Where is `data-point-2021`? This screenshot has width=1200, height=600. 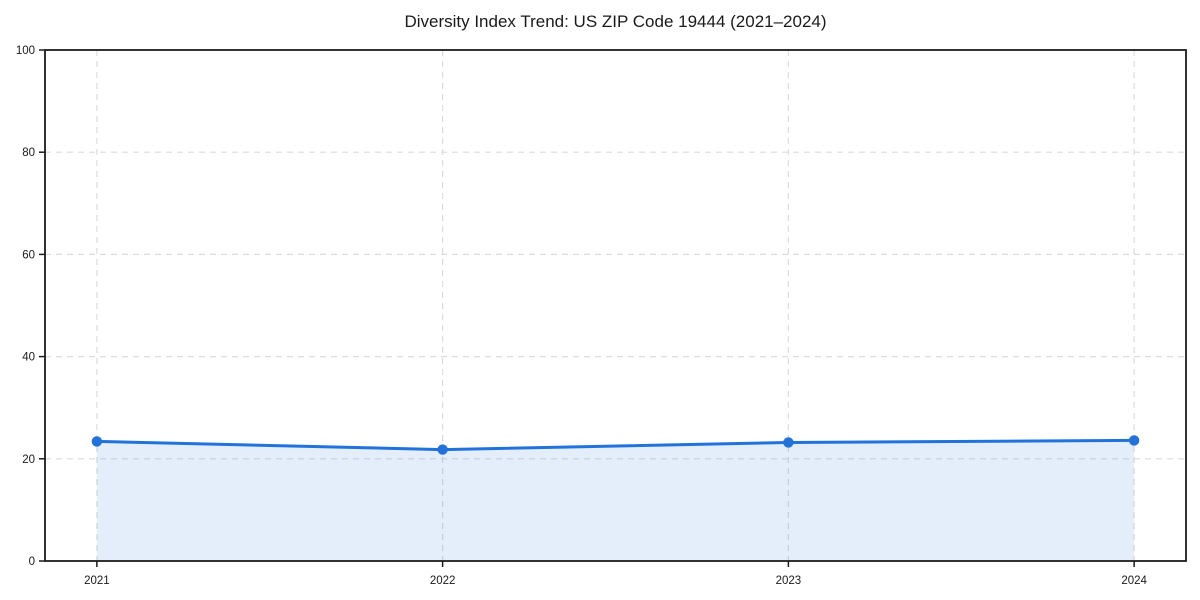 data-point-2021 is located at coordinates (97, 441).